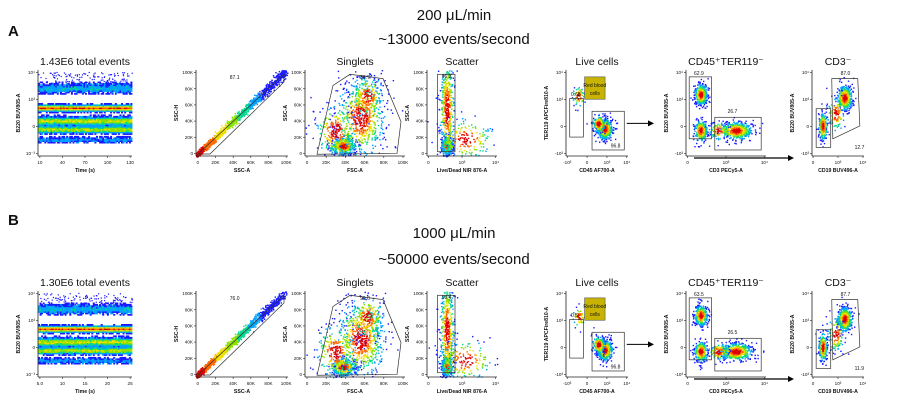 The height and width of the screenshot is (418, 909). What do you see at coordinates (462, 283) in the screenshot?
I see `plot-title: Scatter` at bounding box center [462, 283].